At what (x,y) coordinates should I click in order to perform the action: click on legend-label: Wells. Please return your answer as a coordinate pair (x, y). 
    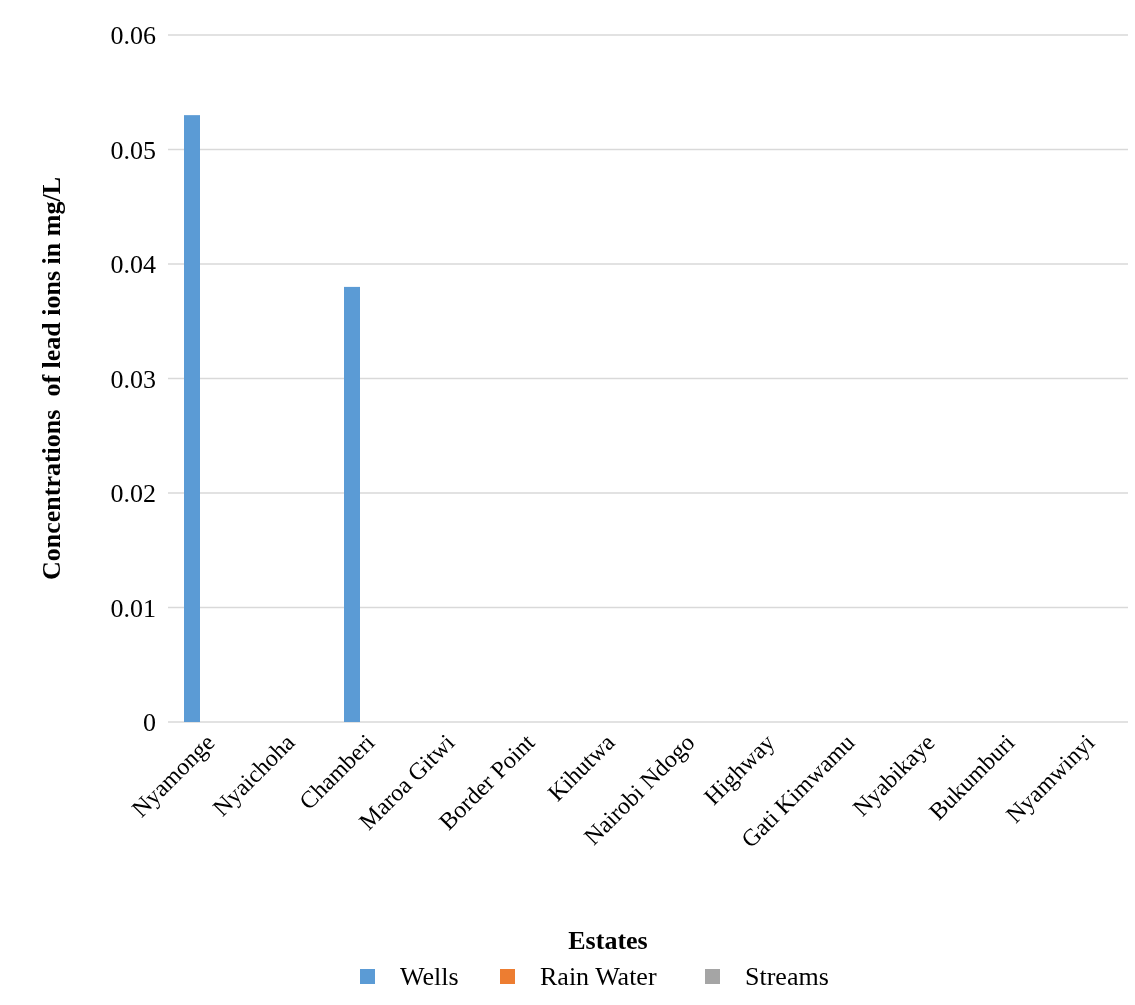
    Looking at the image, I should click on (429, 976).